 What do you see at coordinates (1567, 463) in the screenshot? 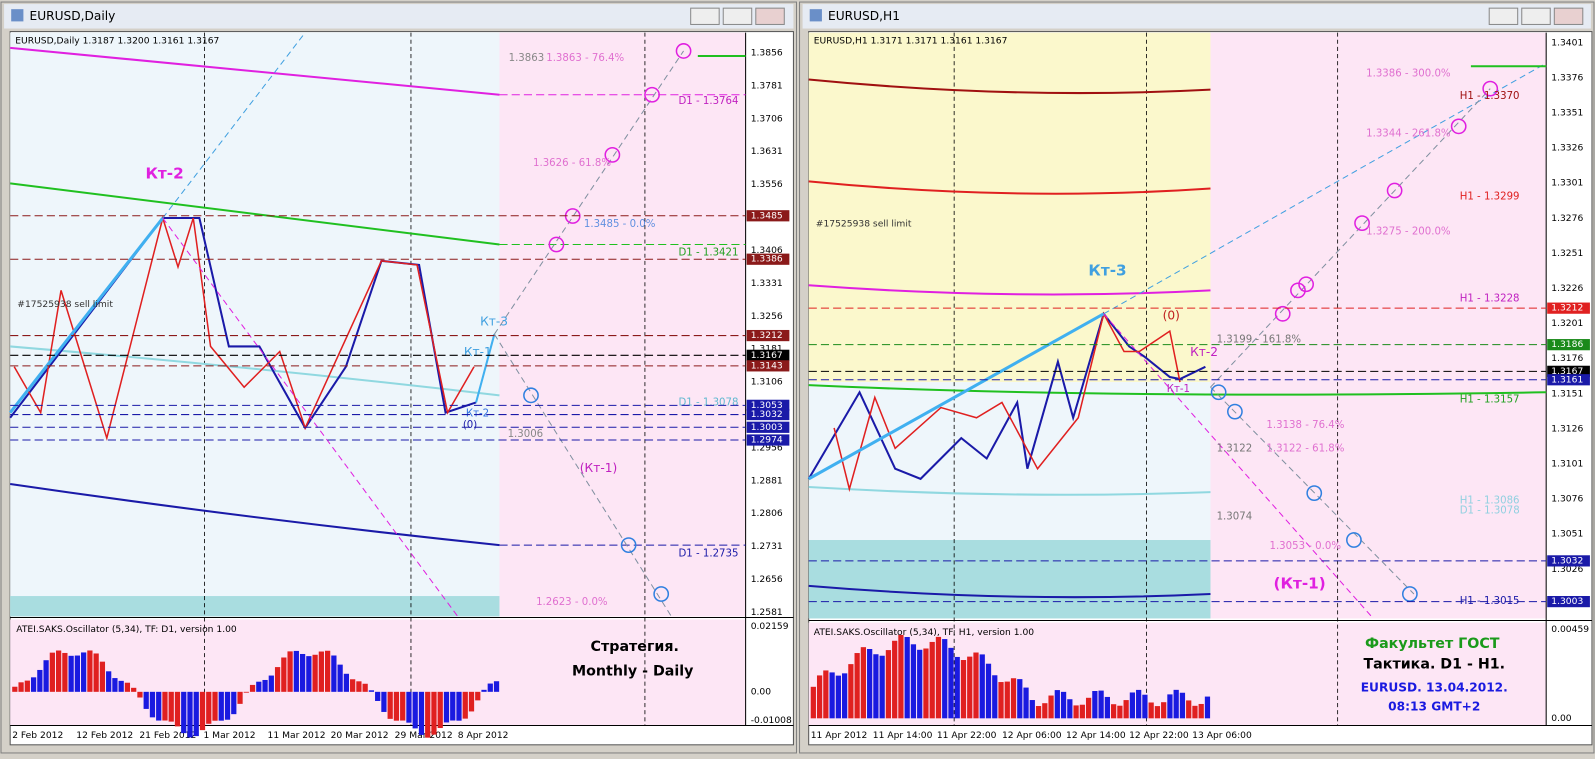
I see `price-tick-label: 1.3101` at bounding box center [1567, 463].